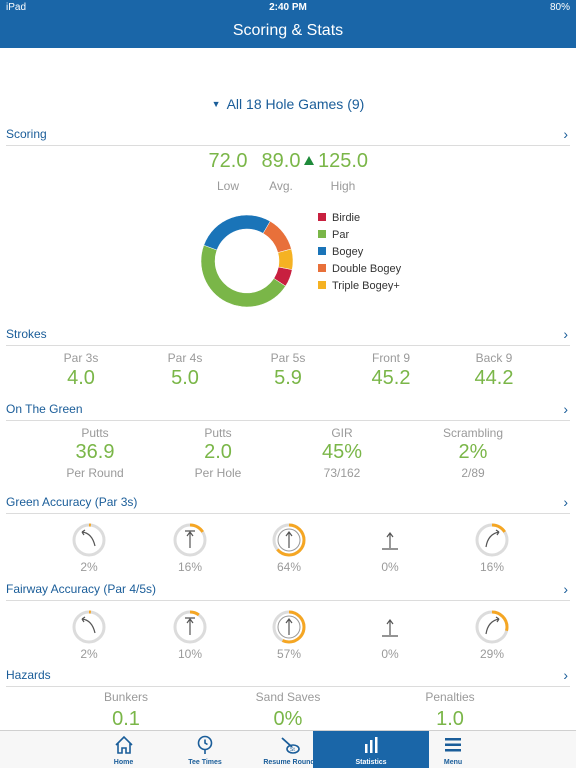  Describe the element at coordinates (288, 697) in the screenshot. I see `stat-label: Sand Saves` at that location.